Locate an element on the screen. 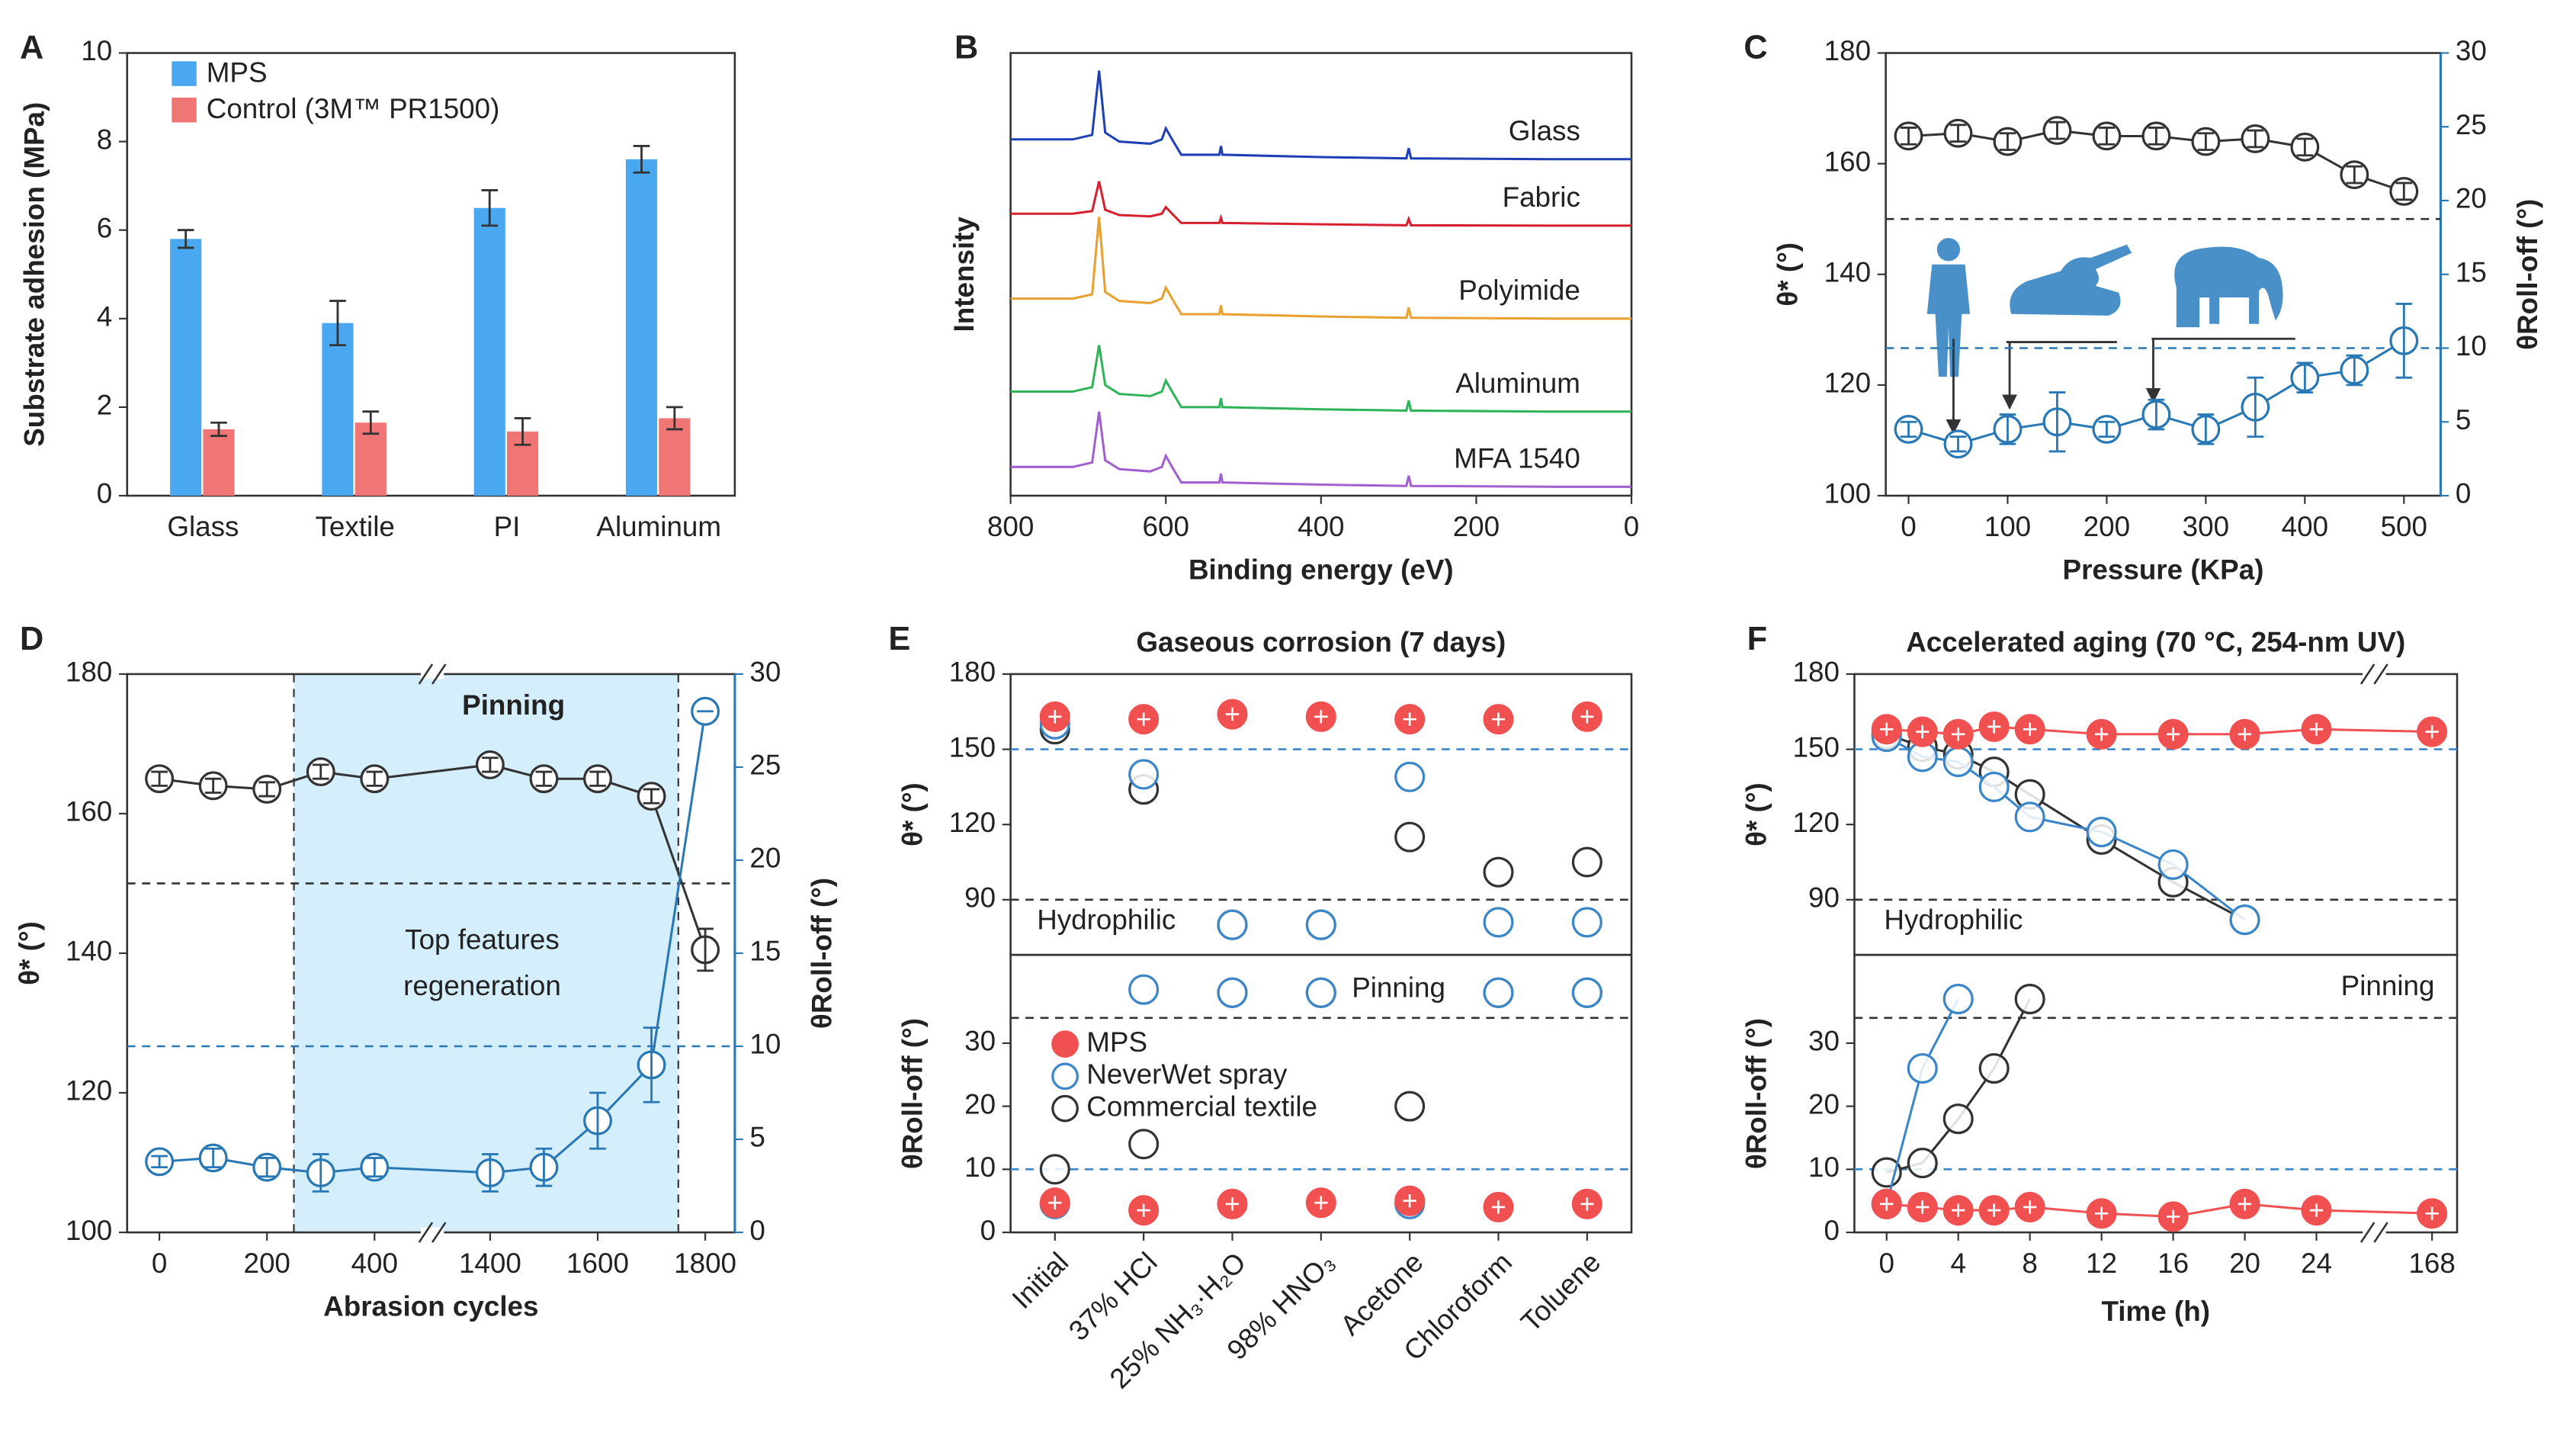 This screenshot has height=1439, width=2576. x-tick-label: 100 is located at coordinates (2007, 526).